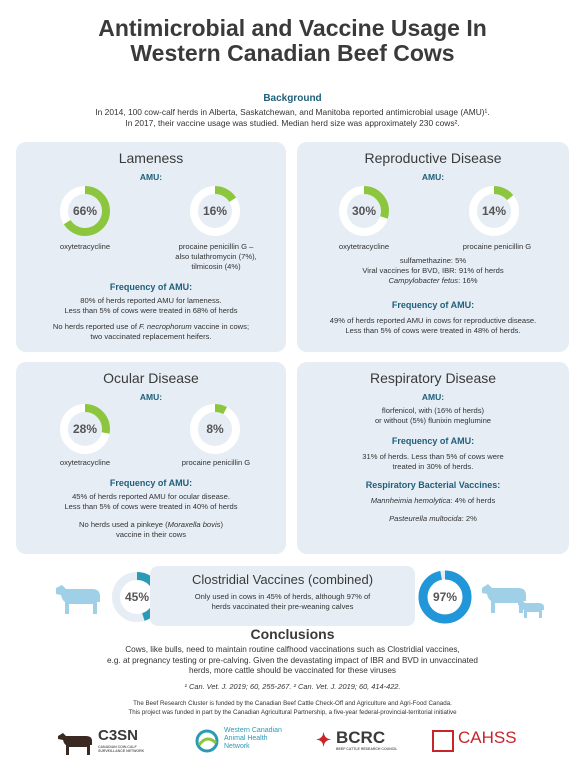 Image resolution: width=585 pixels, height=770 pixels. What do you see at coordinates (216, 246) in the screenshot?
I see `drug-line: procaine penicillin G –` at bounding box center [216, 246].